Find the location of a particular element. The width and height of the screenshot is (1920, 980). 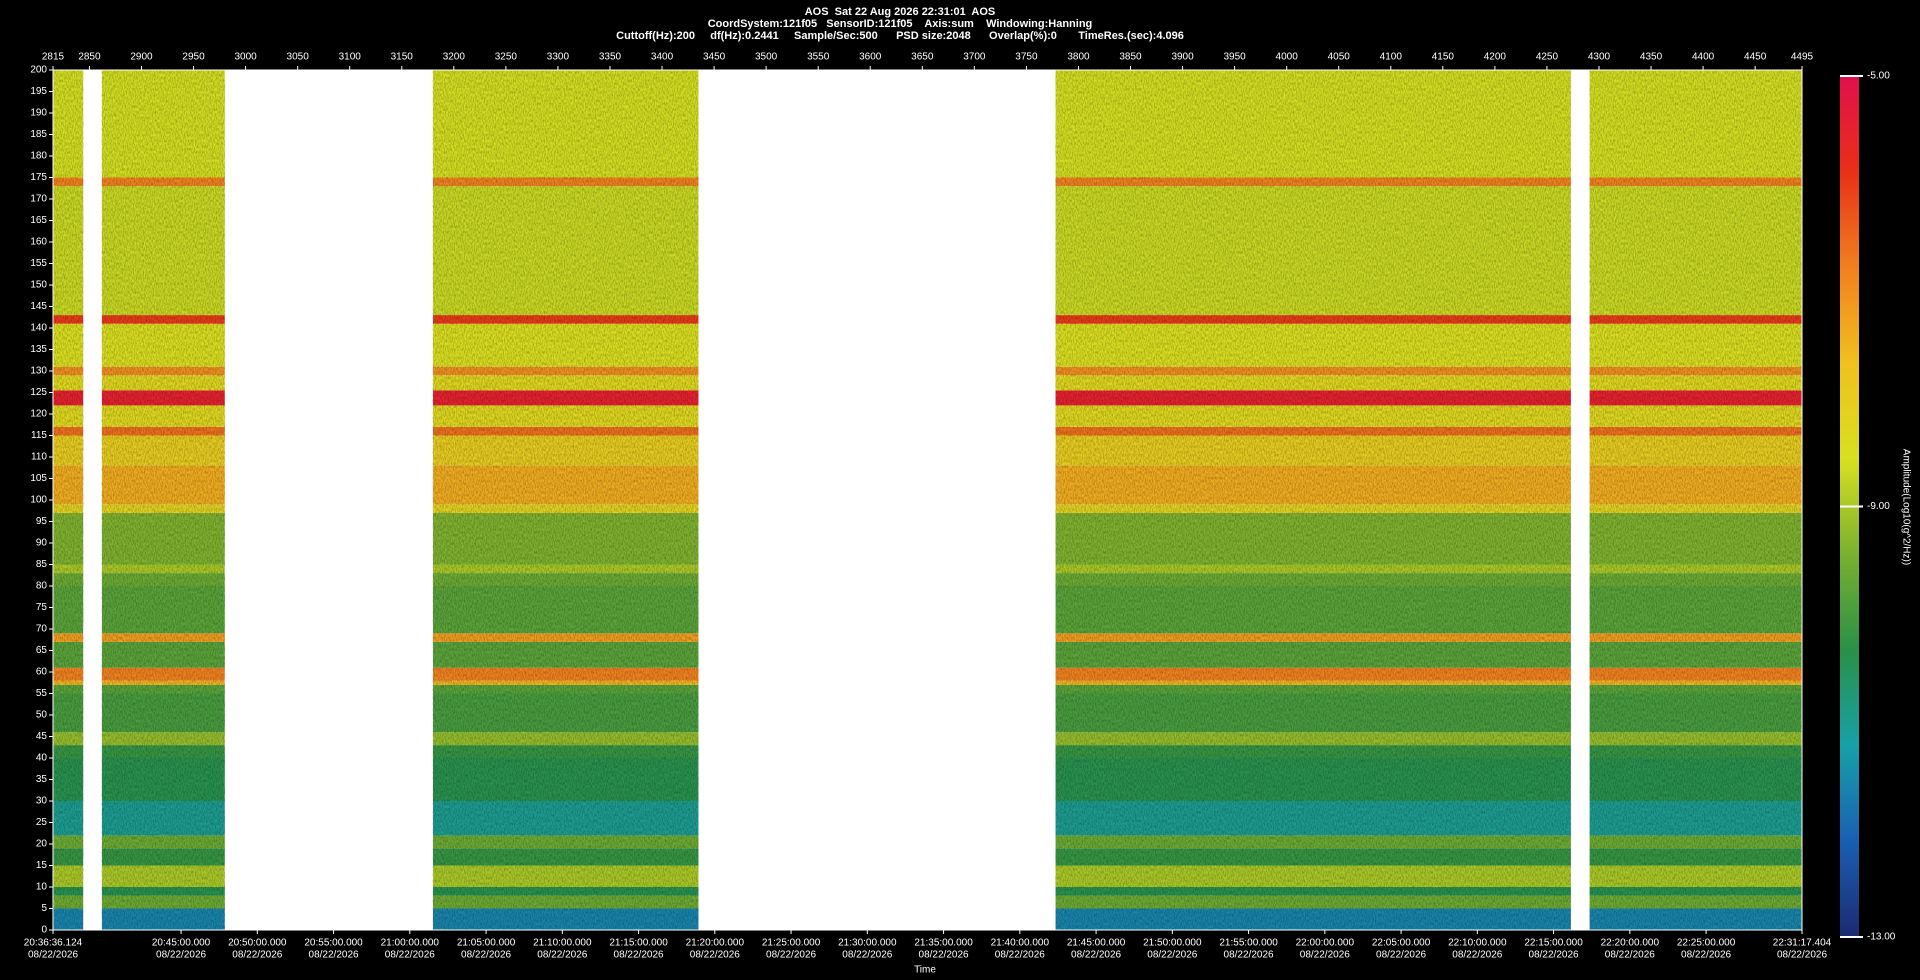

x-tick-label: 4300 is located at coordinates (1599, 57).